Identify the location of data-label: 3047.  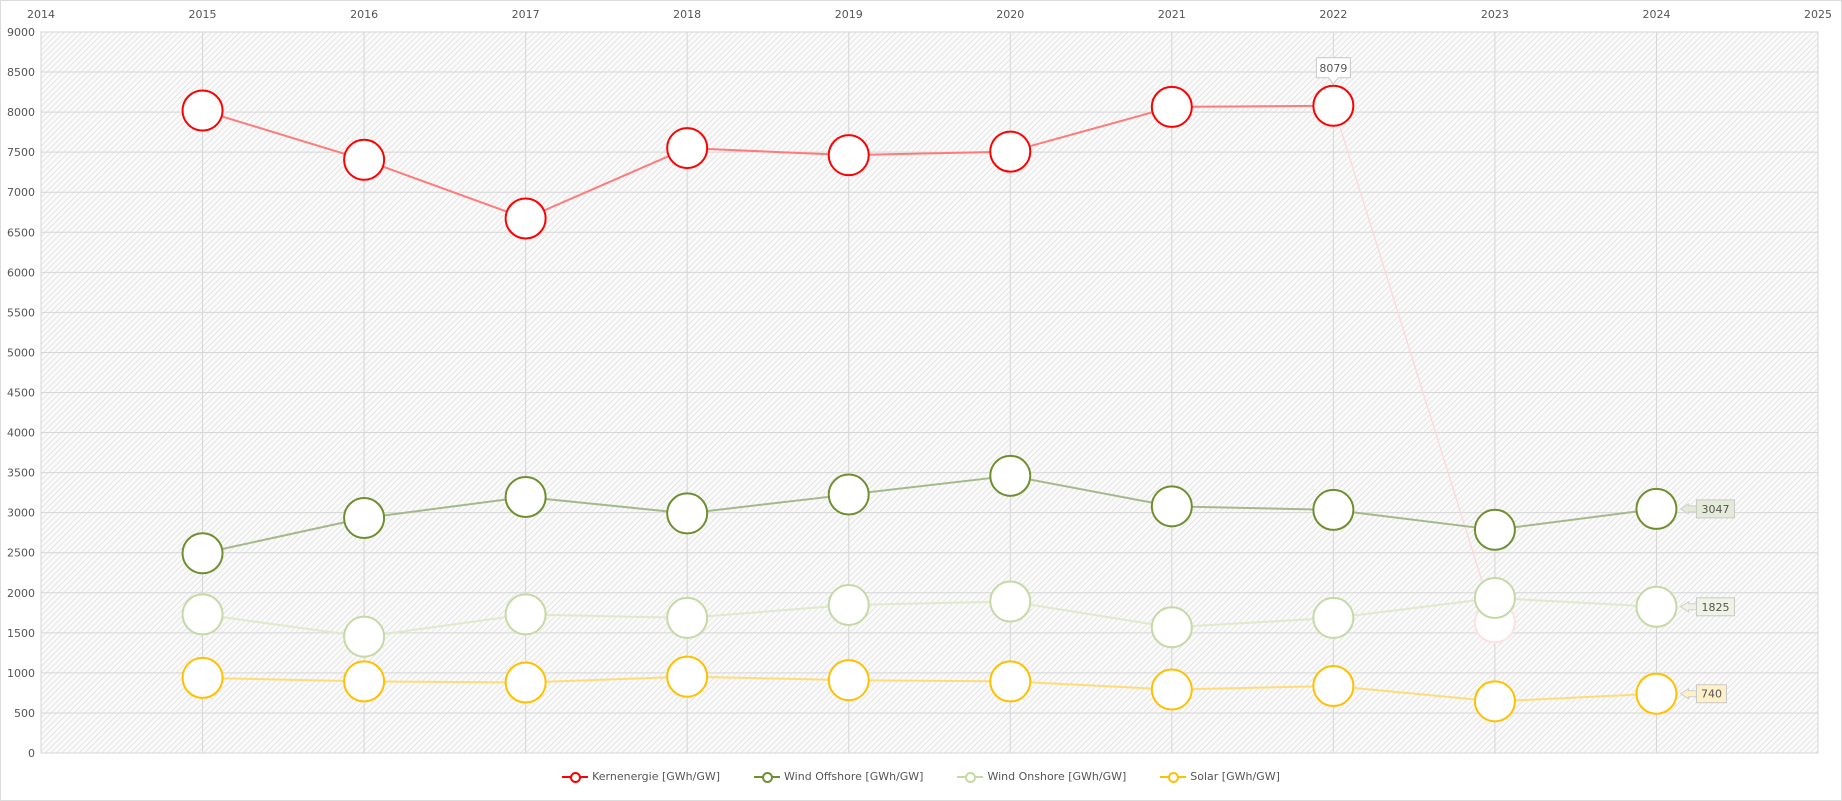
(1715, 509).